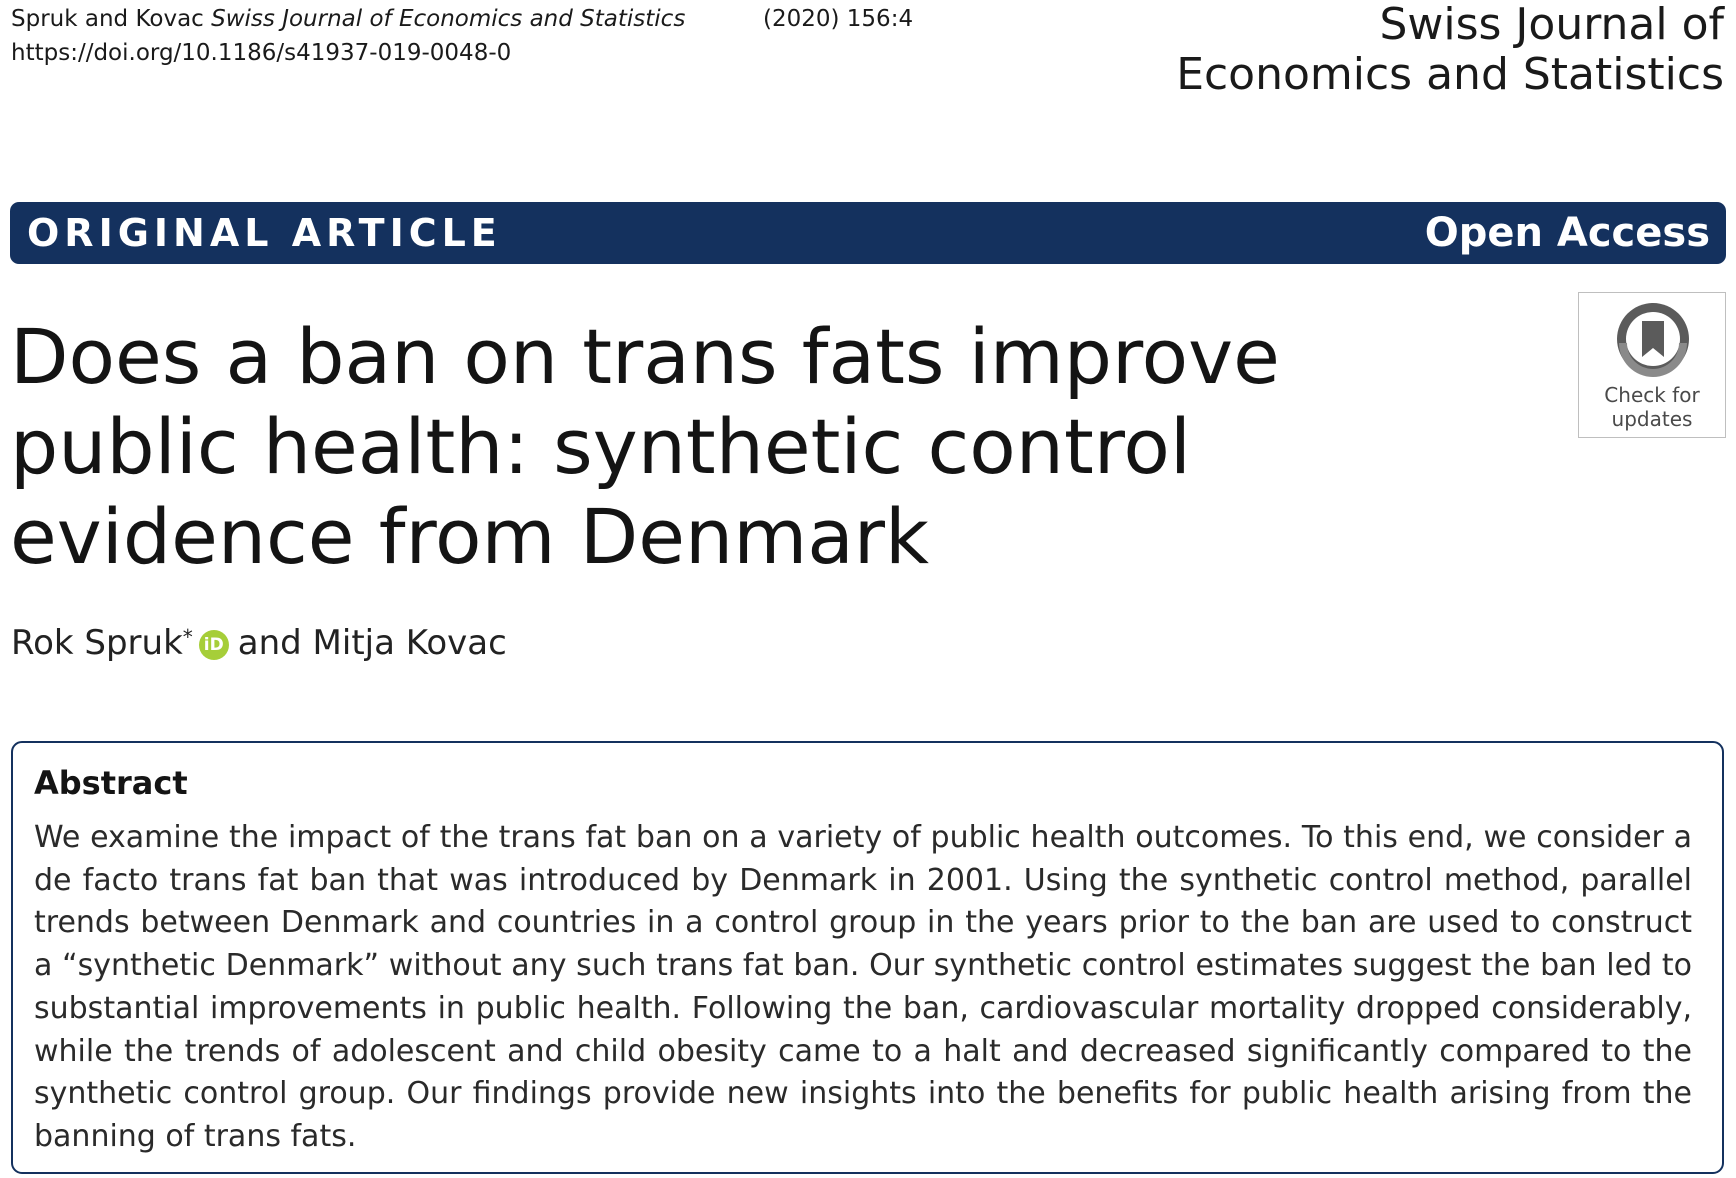  I want to click on open-access-label: Open Access, so click(1567, 233).